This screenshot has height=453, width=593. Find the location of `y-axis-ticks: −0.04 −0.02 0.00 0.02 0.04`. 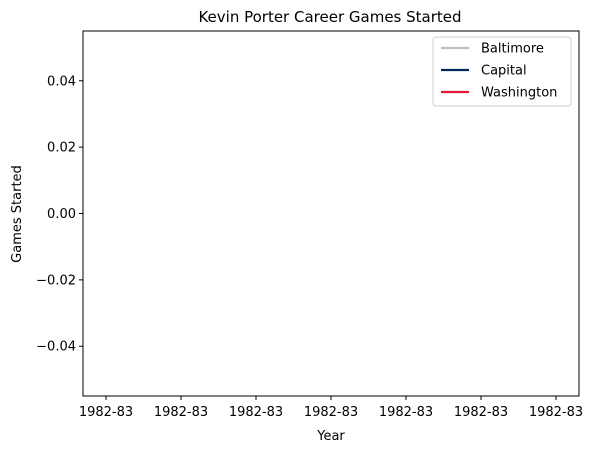

y-axis-ticks: −0.04 −0.02 0.00 0.02 0.04 is located at coordinates (59, 214).